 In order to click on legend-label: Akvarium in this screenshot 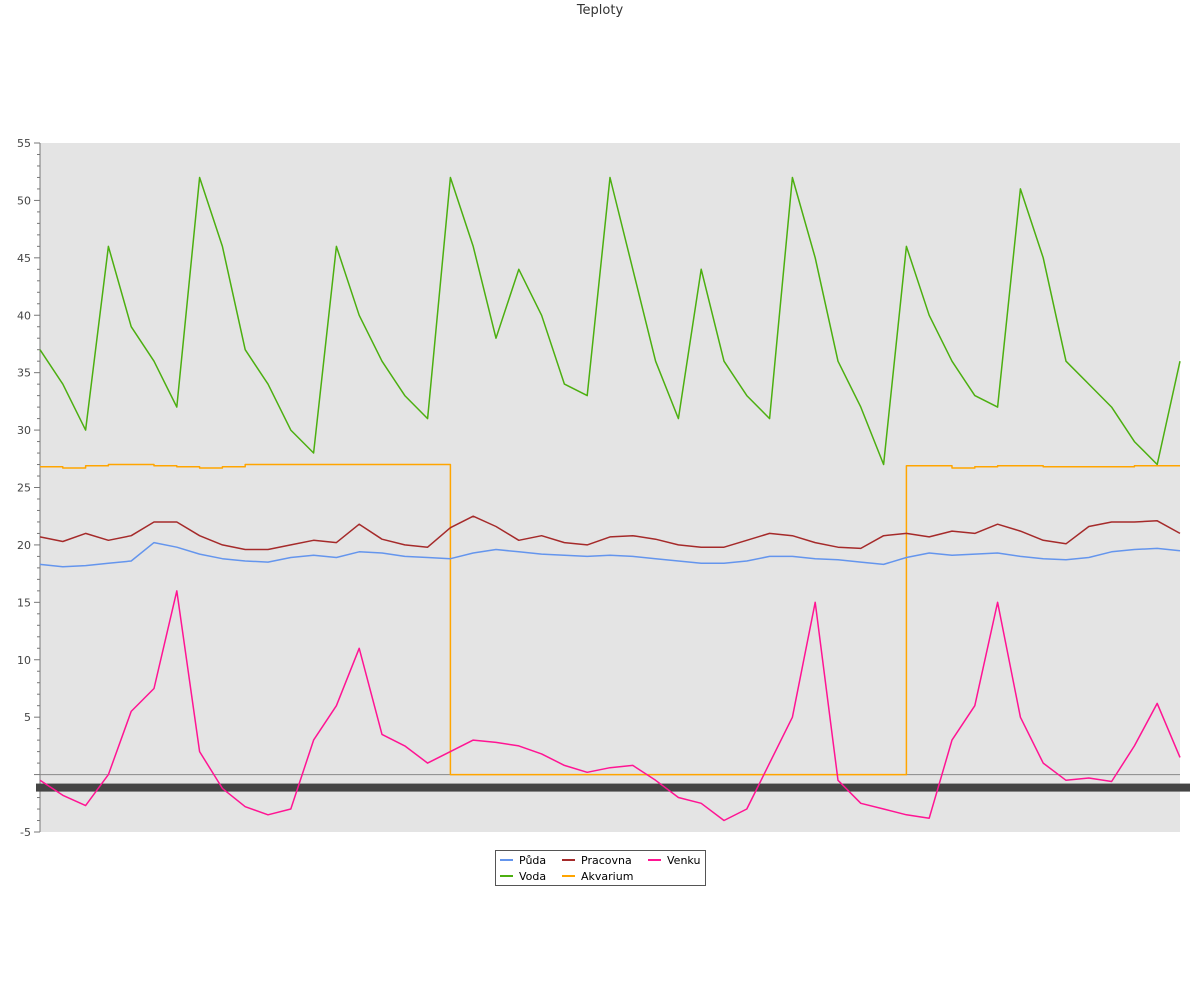, I will do `click(607, 876)`.